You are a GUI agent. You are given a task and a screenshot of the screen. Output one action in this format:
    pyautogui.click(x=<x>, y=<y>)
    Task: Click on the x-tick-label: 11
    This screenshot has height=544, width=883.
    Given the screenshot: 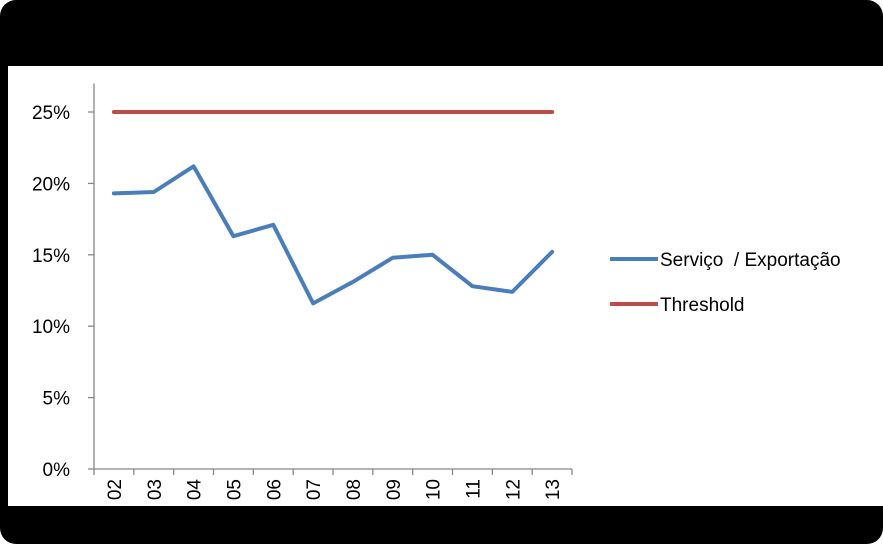 What is the action you would take?
    pyautogui.click(x=473, y=489)
    